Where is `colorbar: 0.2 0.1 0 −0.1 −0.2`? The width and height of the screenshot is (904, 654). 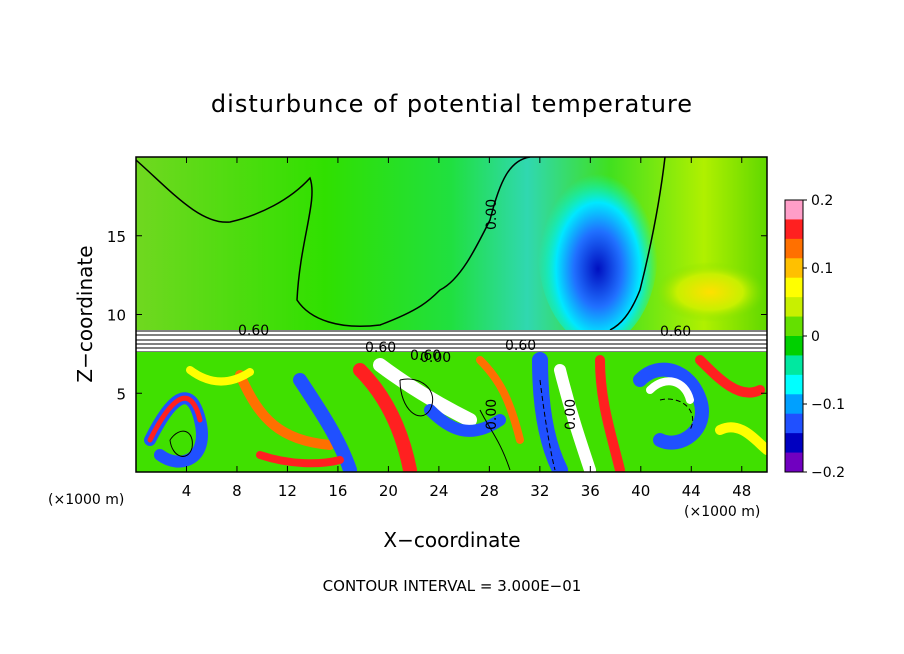 colorbar: 0.2 0.1 0 −0.1 −0.2 is located at coordinates (814, 337).